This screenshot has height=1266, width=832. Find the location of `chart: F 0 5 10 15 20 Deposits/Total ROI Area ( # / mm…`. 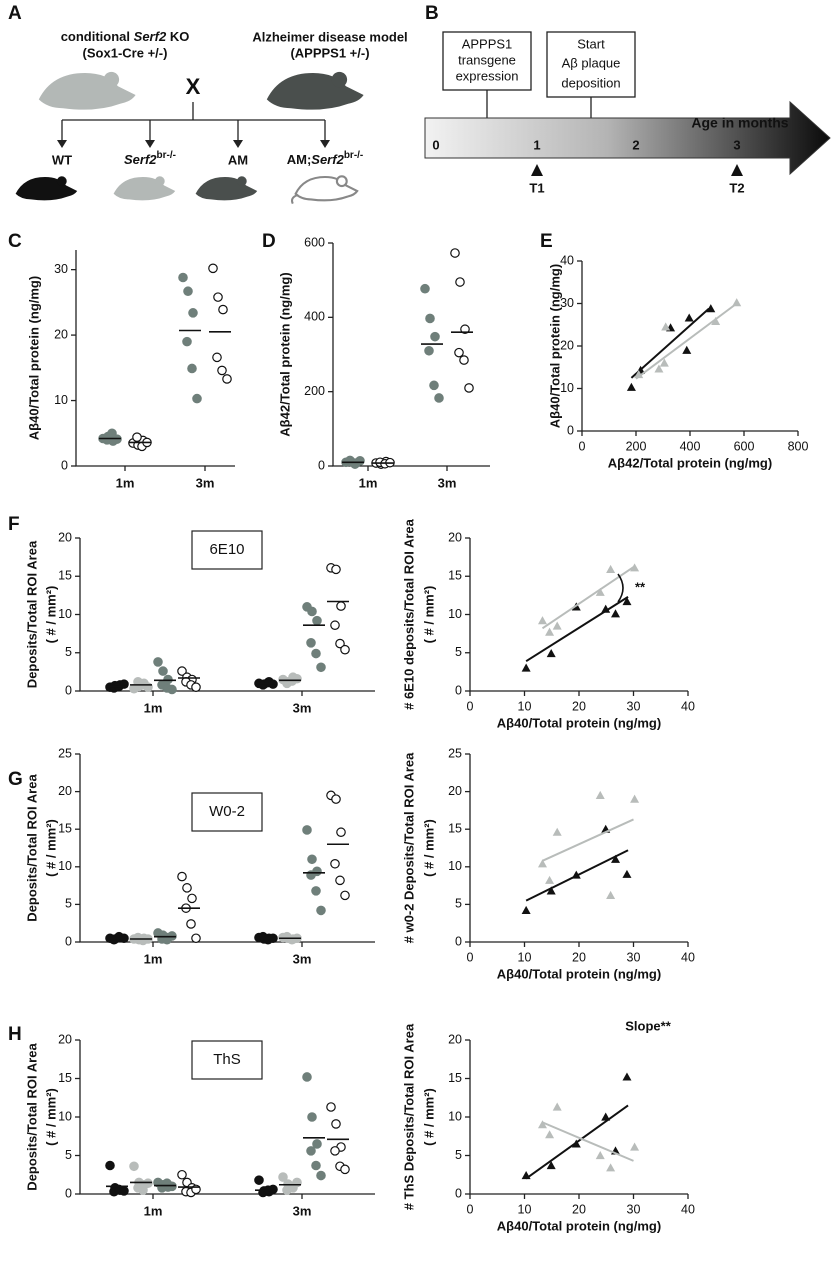

chart: F 0 5 10 15 20 Deposits/Total ROI Area ( # / mm… is located at coordinates (191, 614).